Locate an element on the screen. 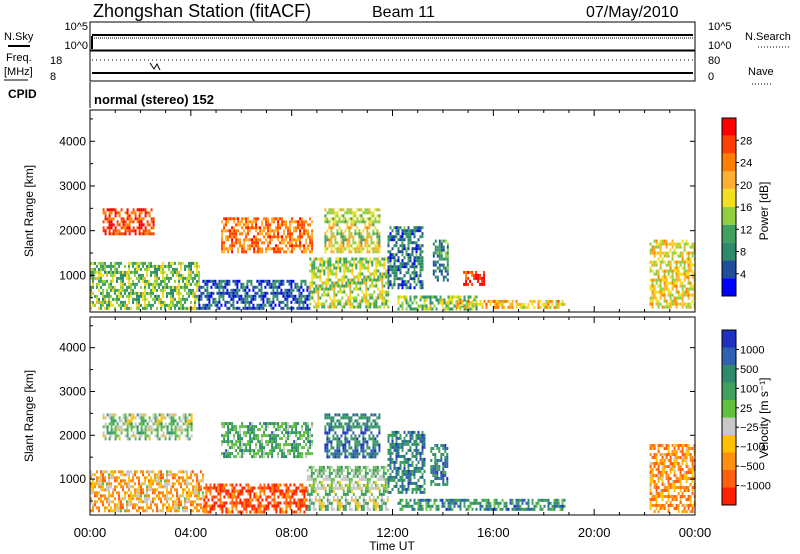  freq-panel-frame is located at coordinates (392, 66).